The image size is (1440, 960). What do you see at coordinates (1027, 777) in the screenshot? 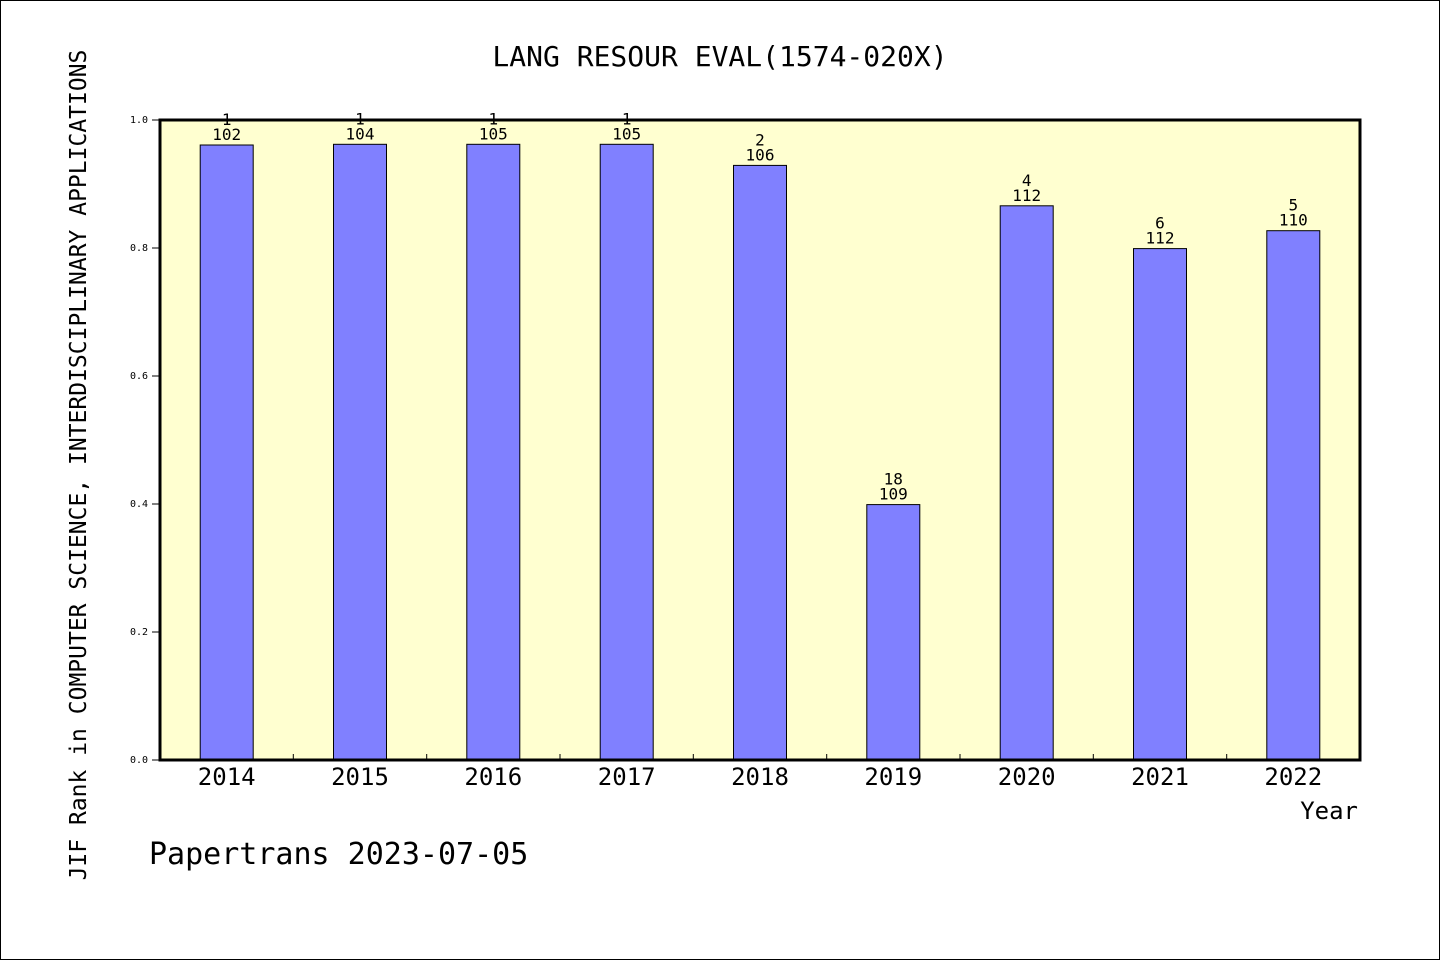
I see `x-tick-label-2020: 2020` at bounding box center [1027, 777].